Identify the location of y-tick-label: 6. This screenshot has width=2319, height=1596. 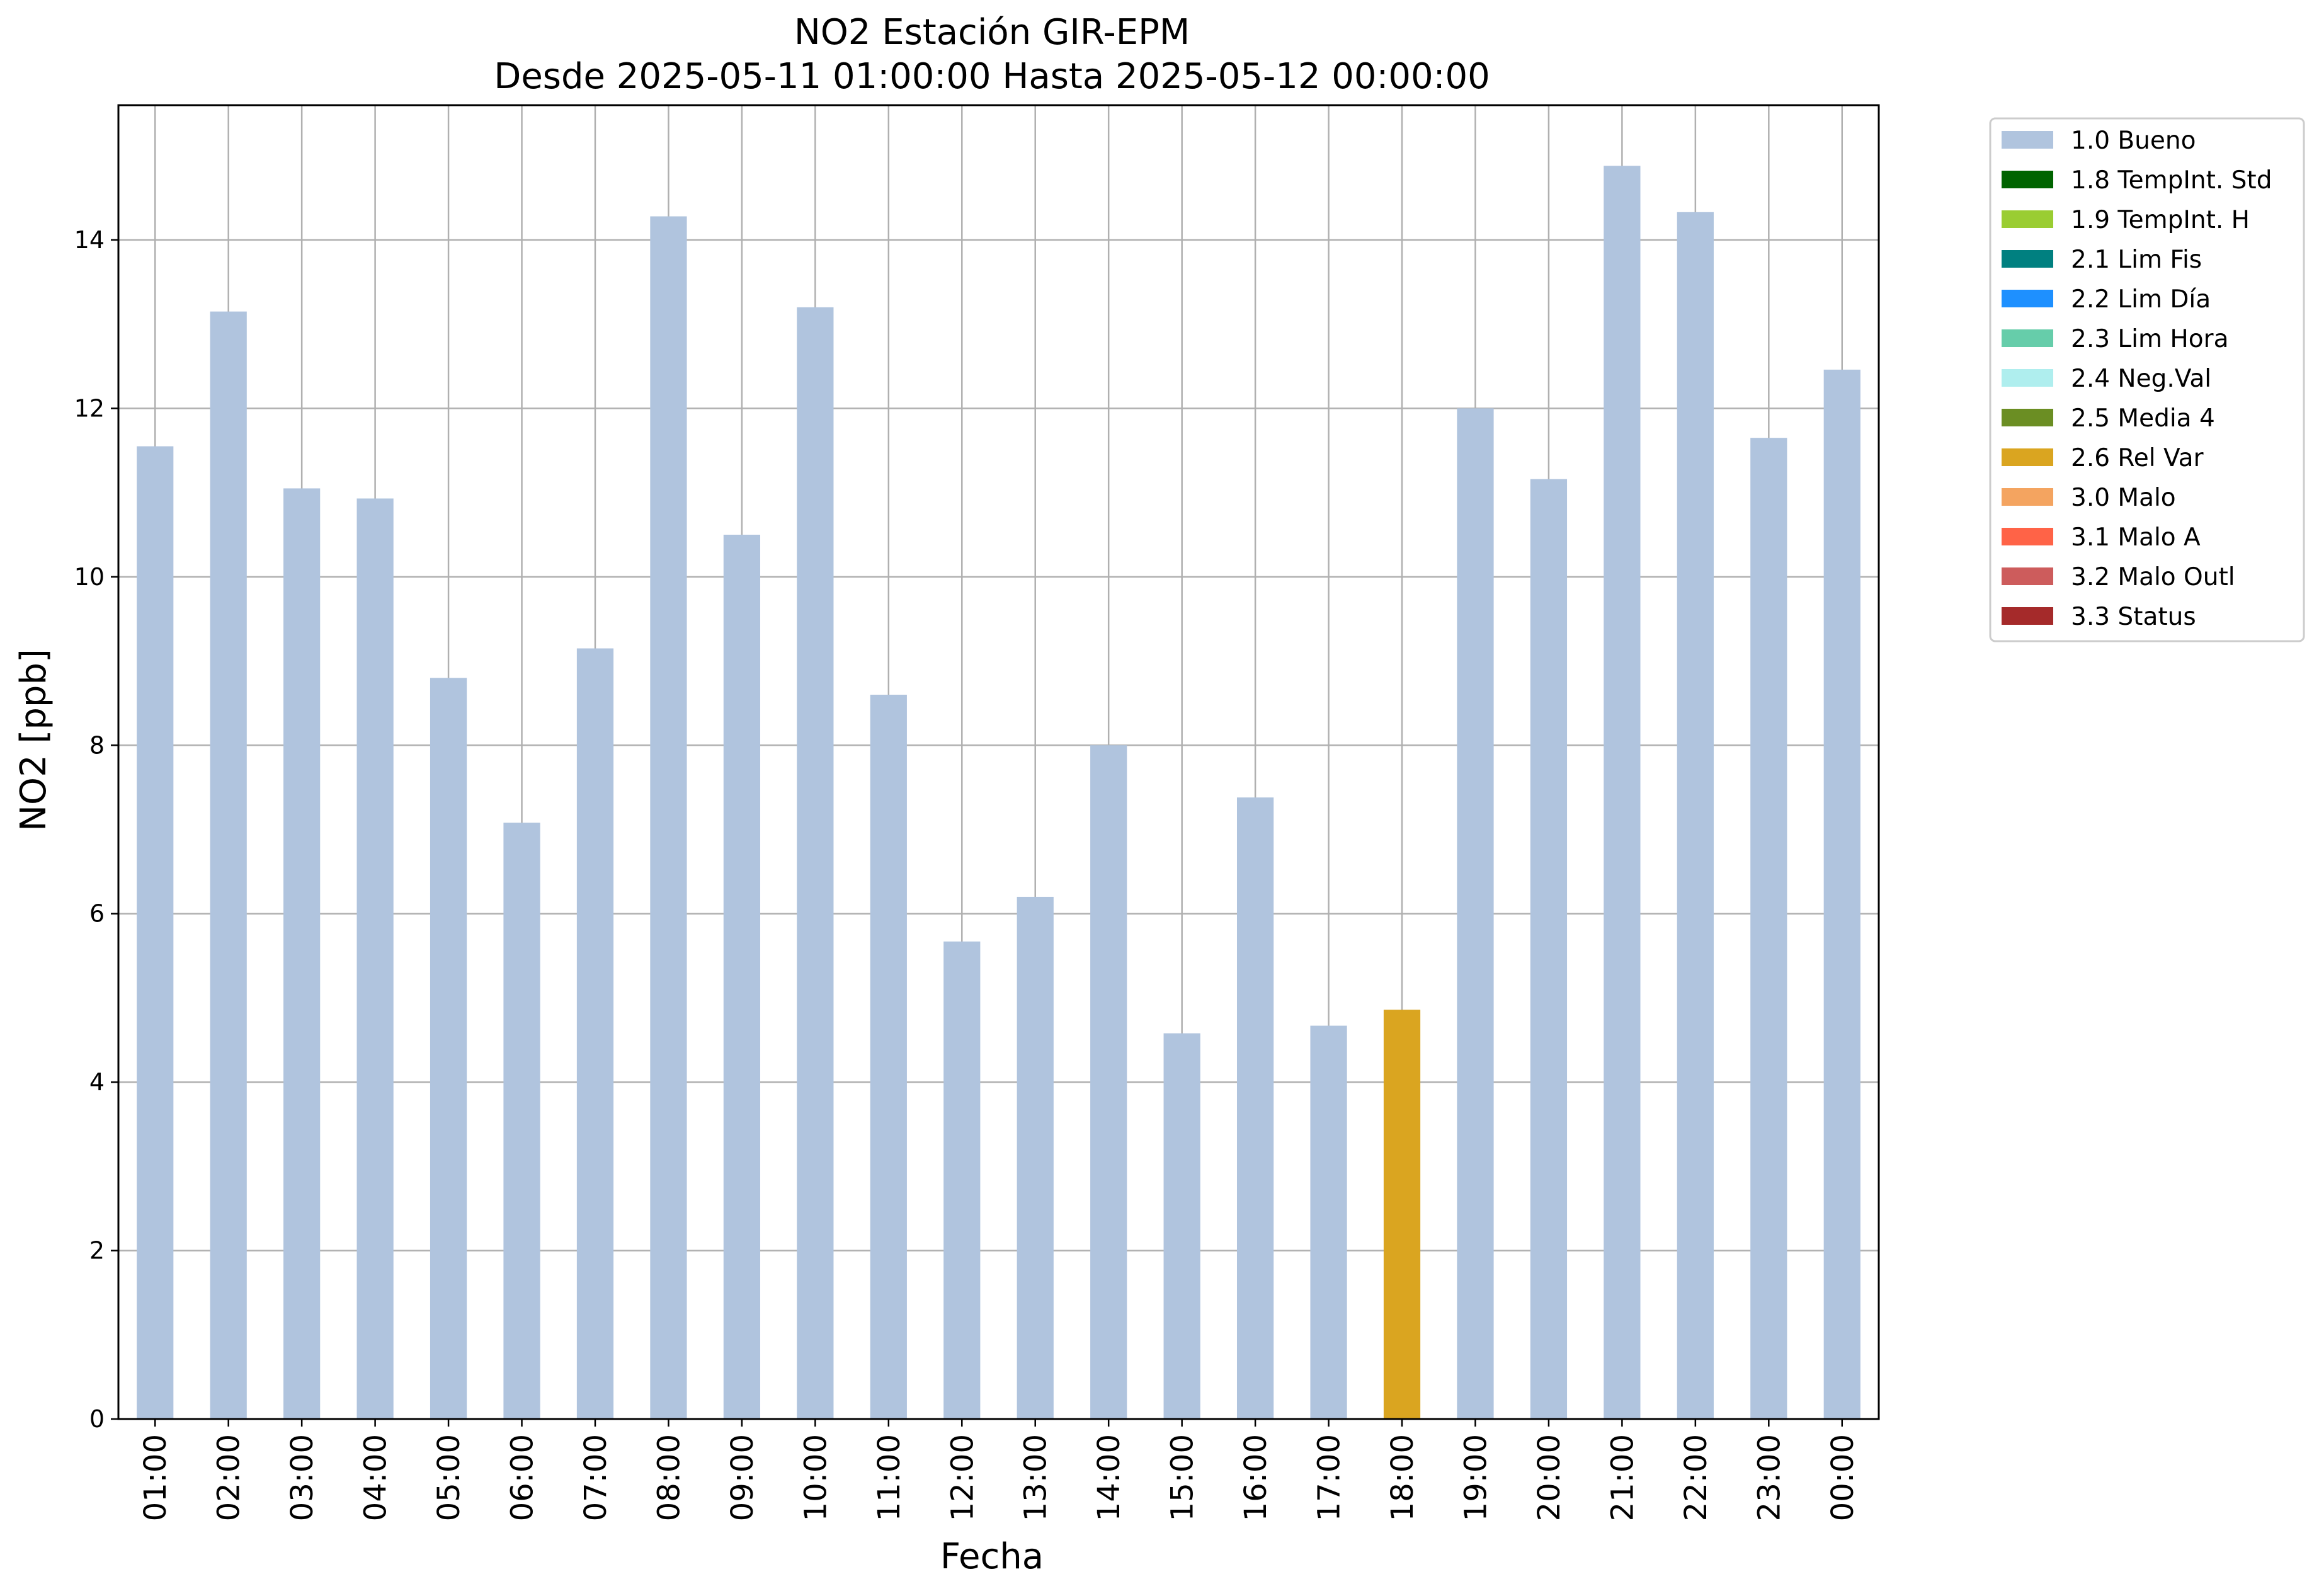
(97, 914).